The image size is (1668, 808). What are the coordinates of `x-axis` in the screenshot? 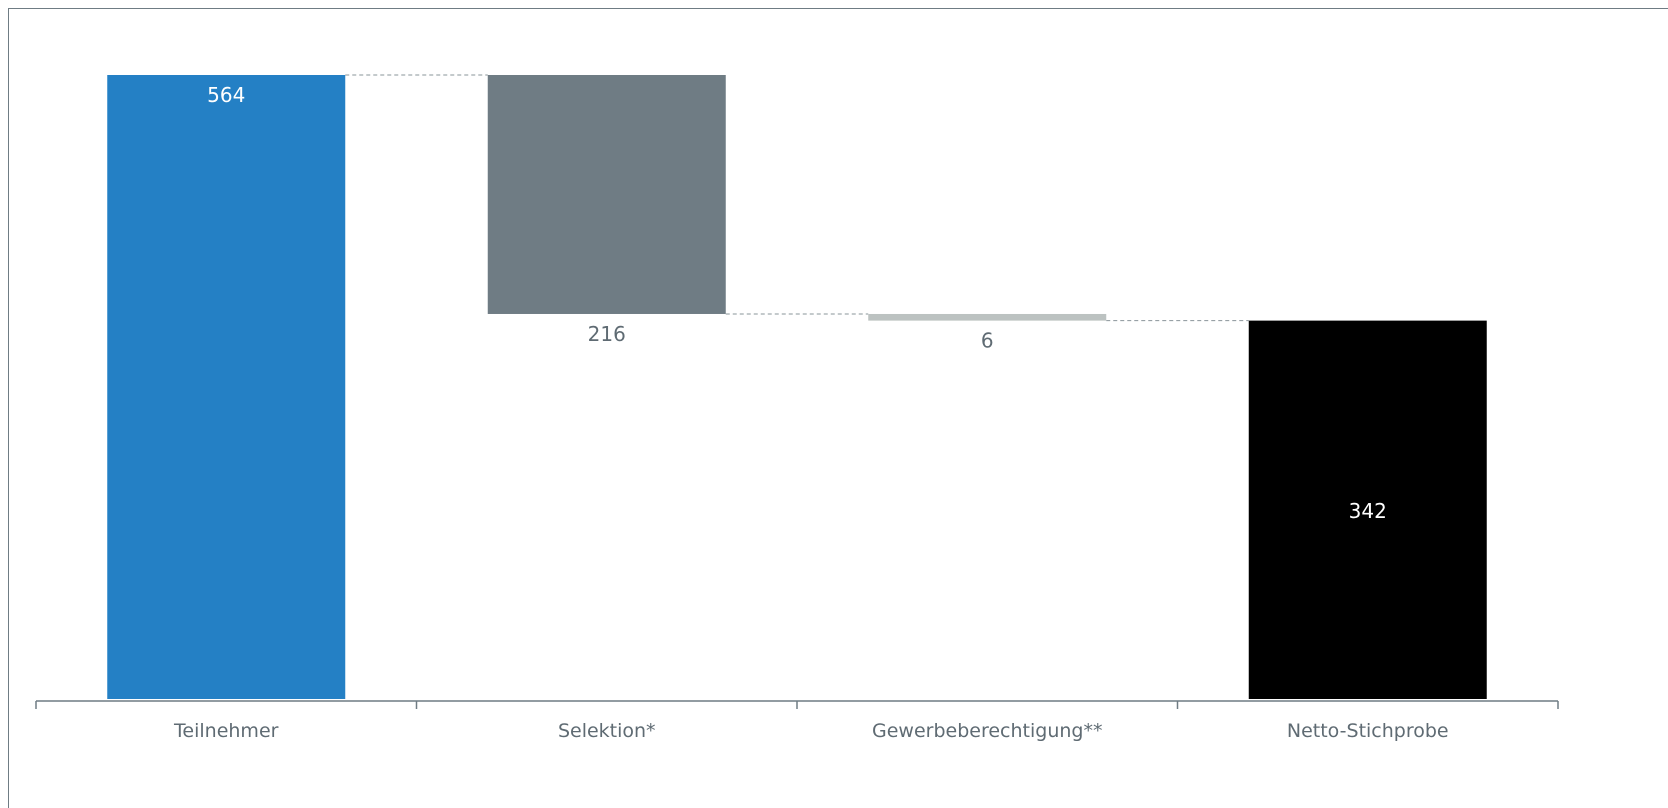 It's located at (797, 704).